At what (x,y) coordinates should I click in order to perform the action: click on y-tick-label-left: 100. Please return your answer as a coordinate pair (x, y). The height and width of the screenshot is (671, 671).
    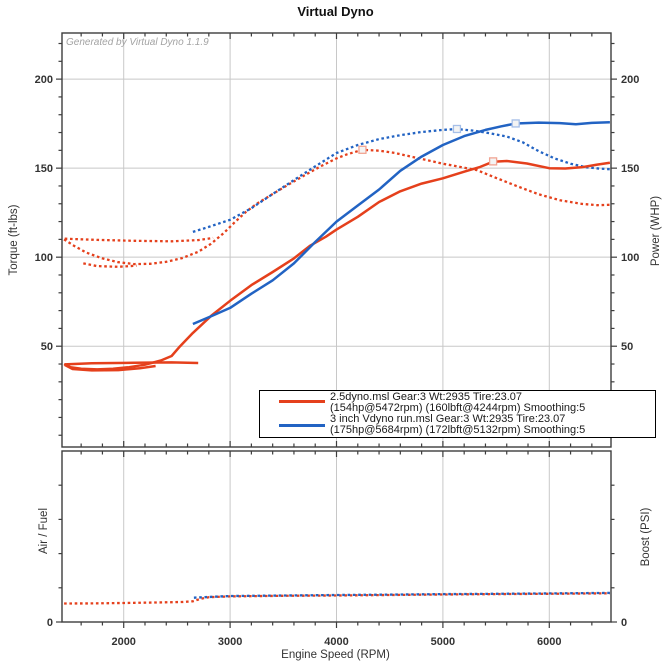
    Looking at the image, I should click on (44, 258).